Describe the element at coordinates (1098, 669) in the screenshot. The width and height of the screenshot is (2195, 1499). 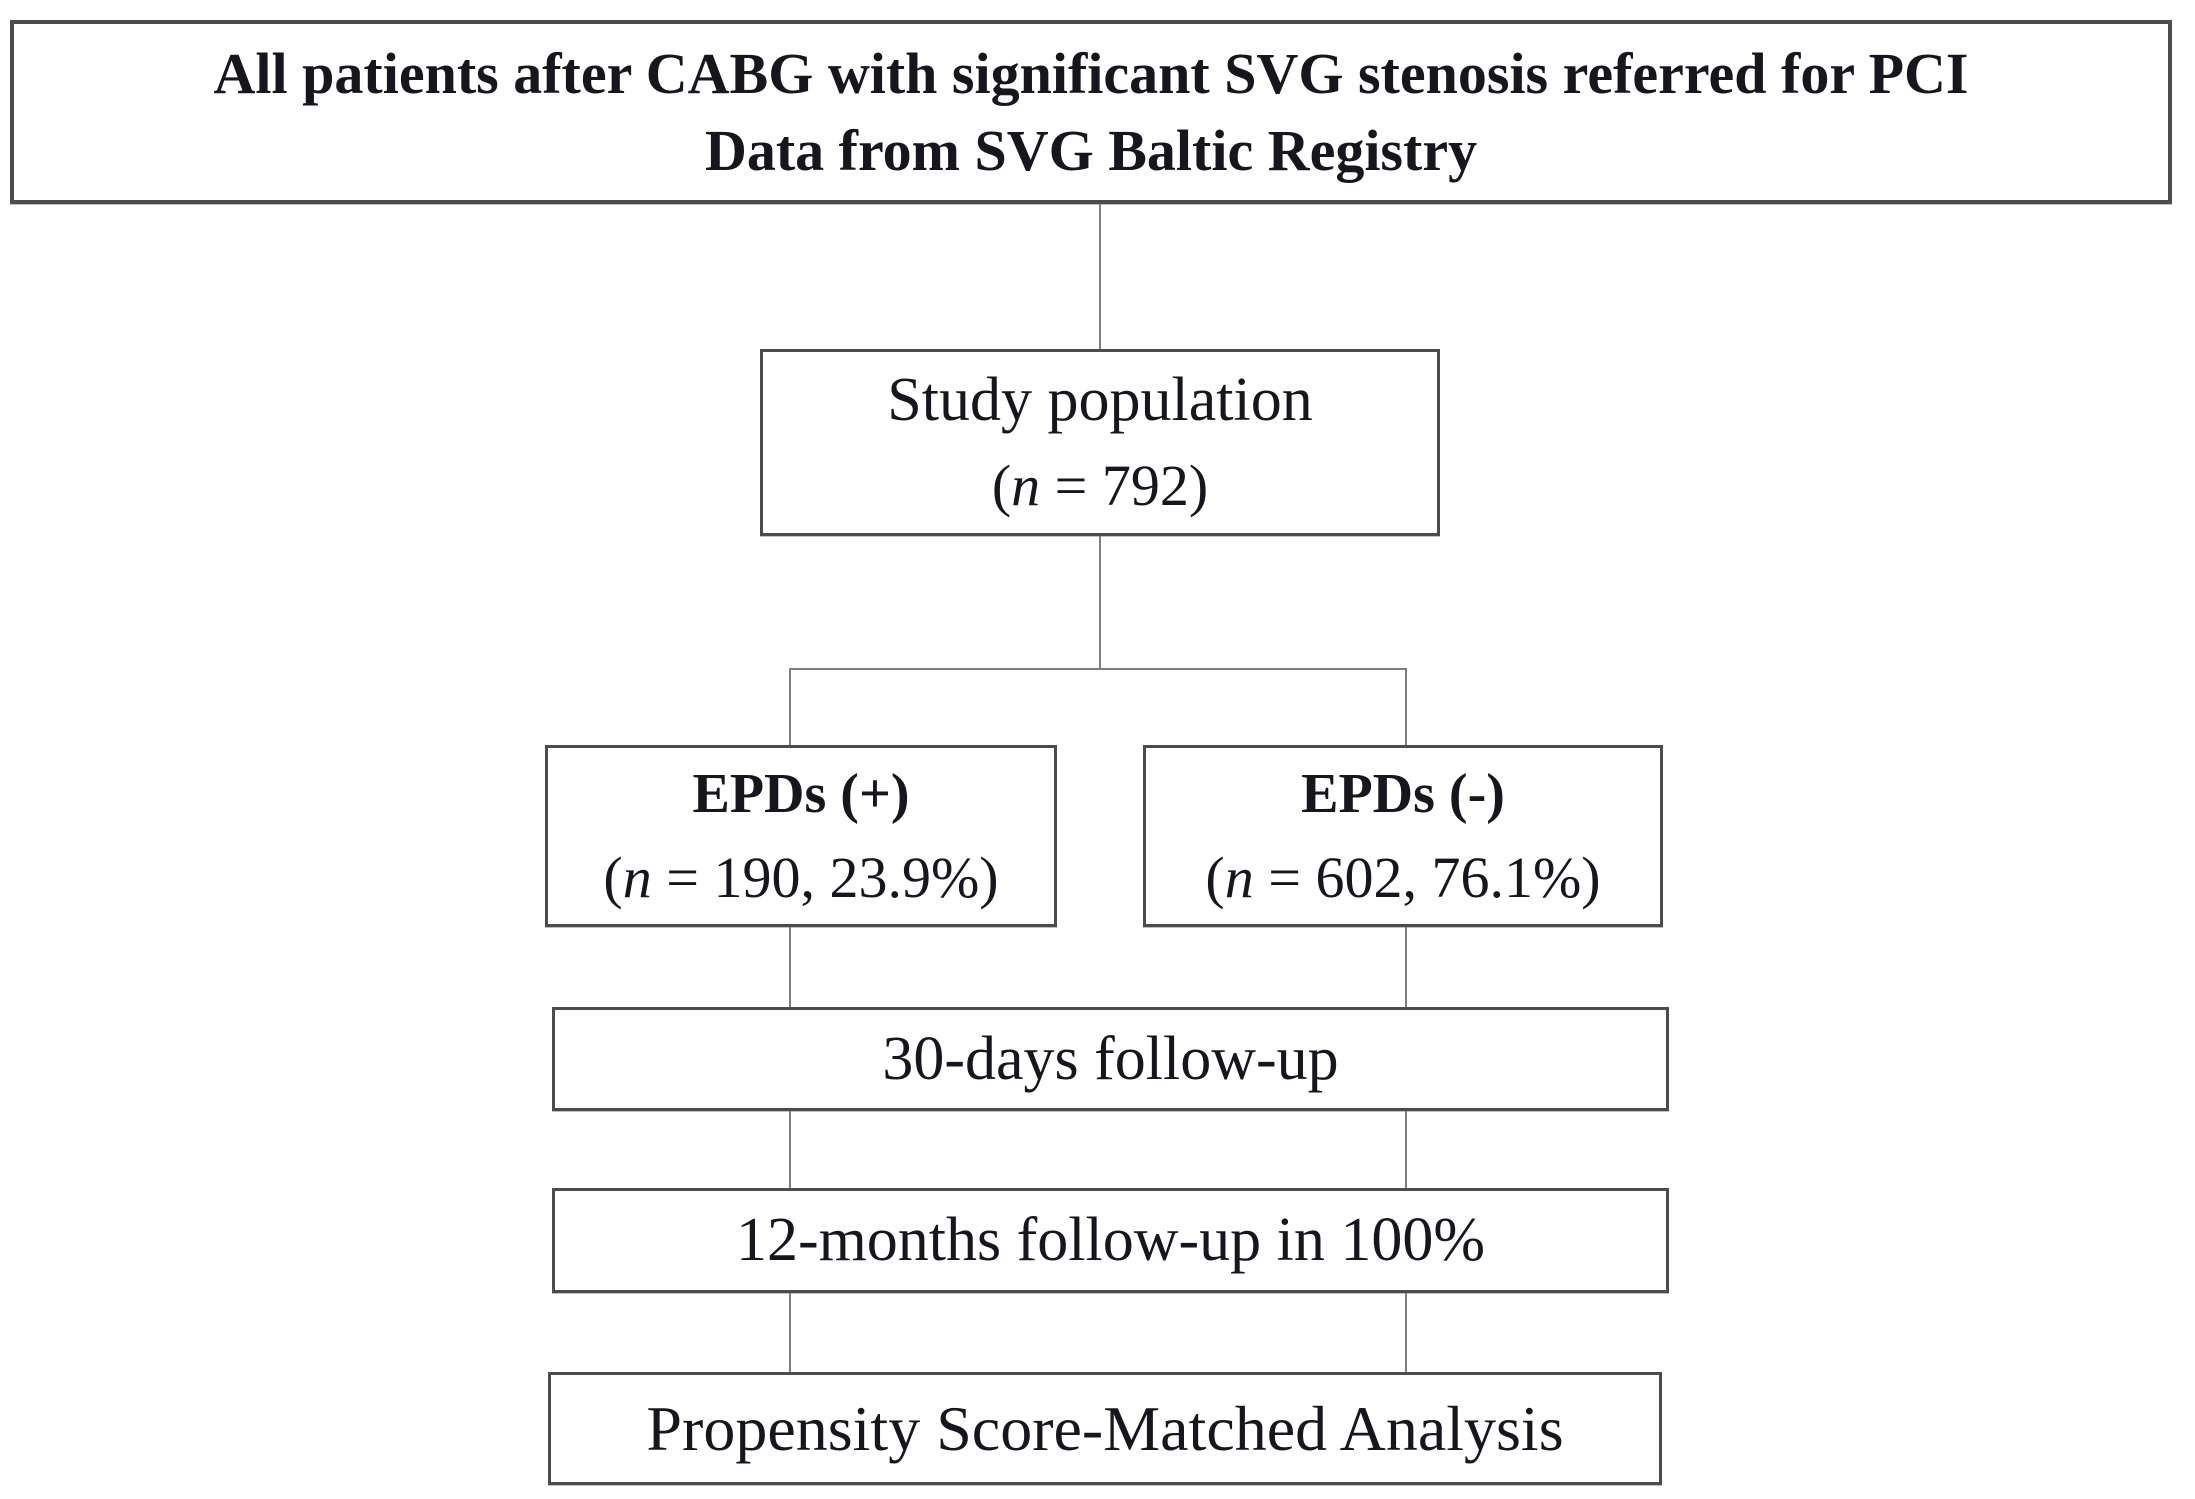
I see `connector-branch-horizontal` at that location.